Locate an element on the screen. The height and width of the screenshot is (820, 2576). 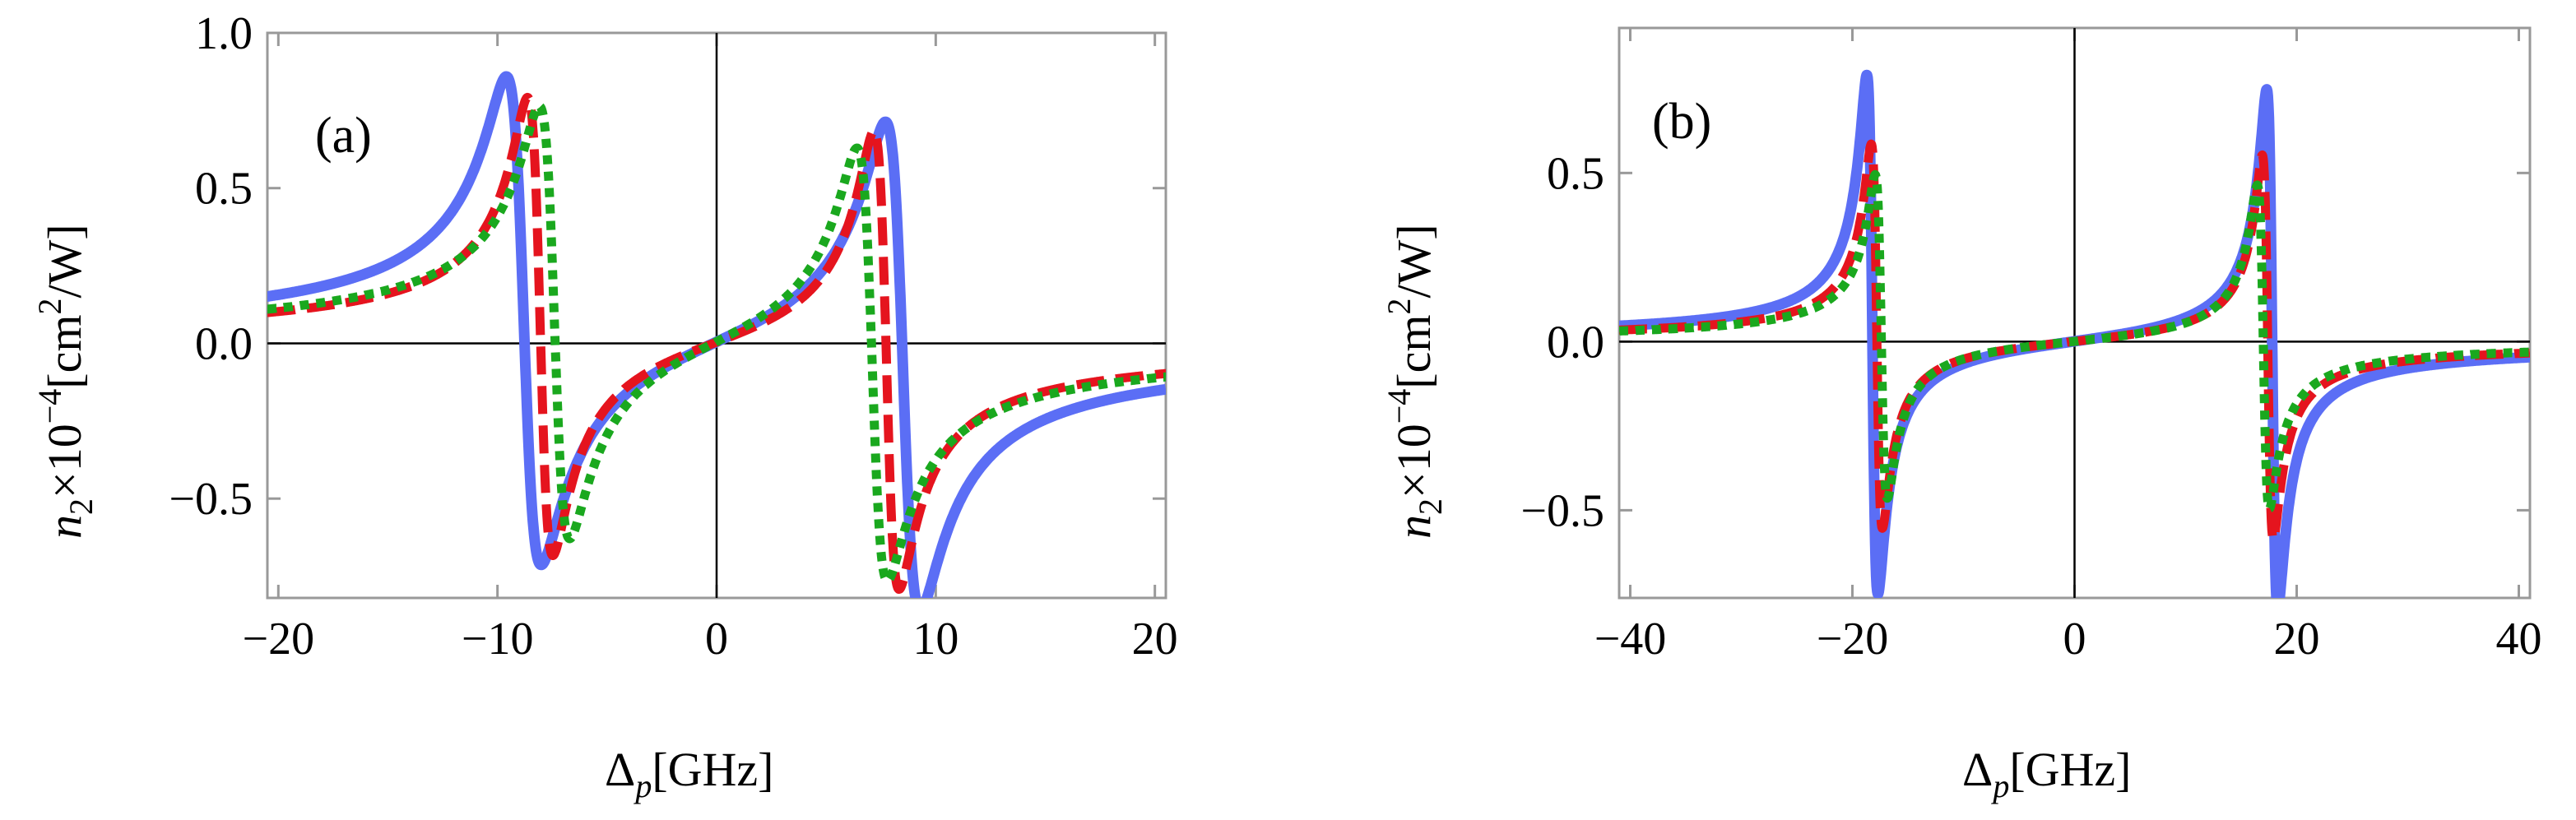
x-tick-label-b: 20 is located at coordinates (2297, 639).